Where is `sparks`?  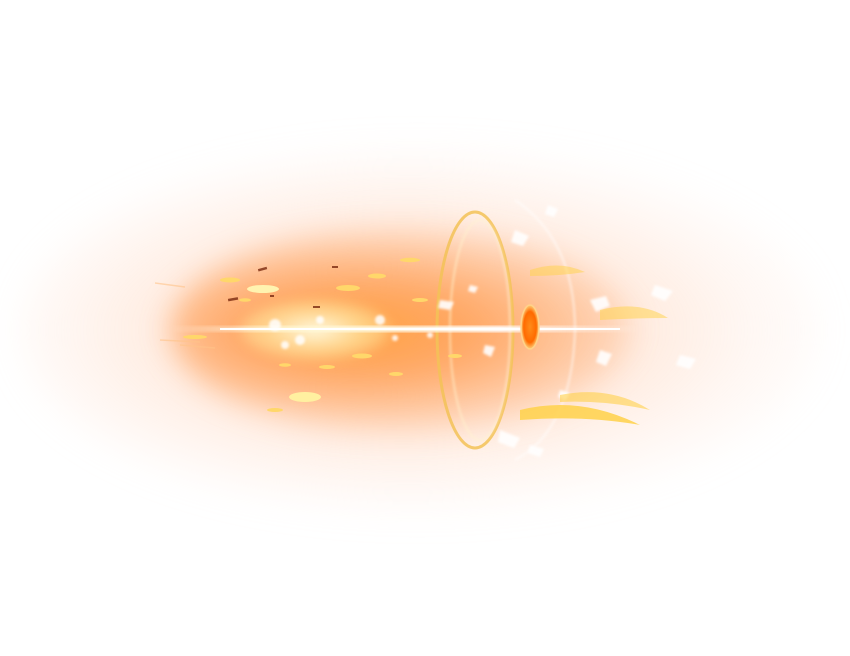 sparks is located at coordinates (322, 334).